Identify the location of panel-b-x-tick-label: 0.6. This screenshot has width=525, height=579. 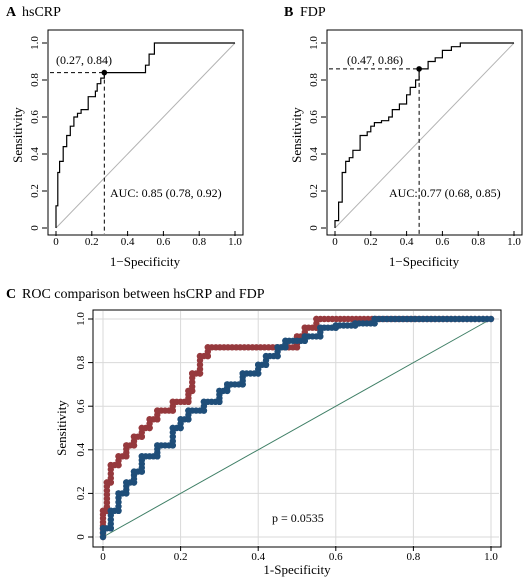
(443, 242).